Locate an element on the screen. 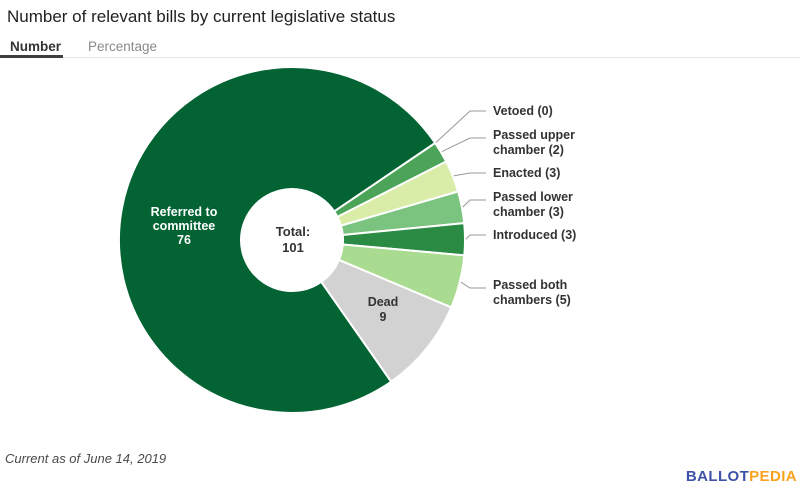 Image resolution: width=800 pixels, height=500 pixels. connector-passed-upper-chamber is located at coordinates (463, 145).